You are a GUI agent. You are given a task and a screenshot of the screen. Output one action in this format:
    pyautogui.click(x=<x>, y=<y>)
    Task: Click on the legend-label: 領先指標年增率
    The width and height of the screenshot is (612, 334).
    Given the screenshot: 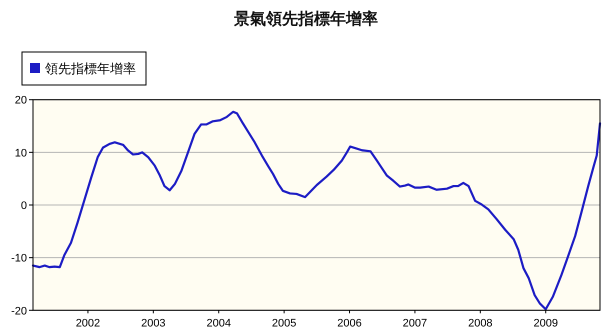 What is the action you would take?
    pyautogui.click(x=90, y=68)
    